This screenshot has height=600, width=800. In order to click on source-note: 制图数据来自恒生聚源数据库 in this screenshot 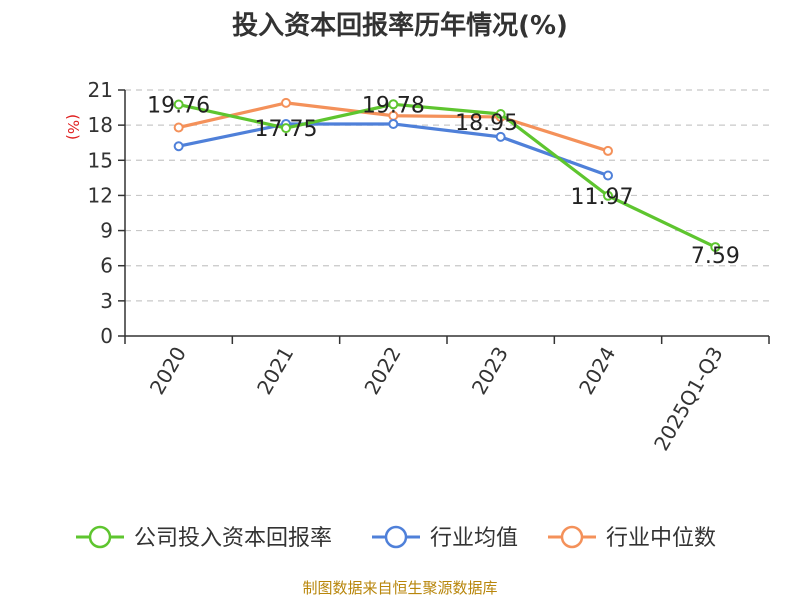, I will do `click(399, 588)`.